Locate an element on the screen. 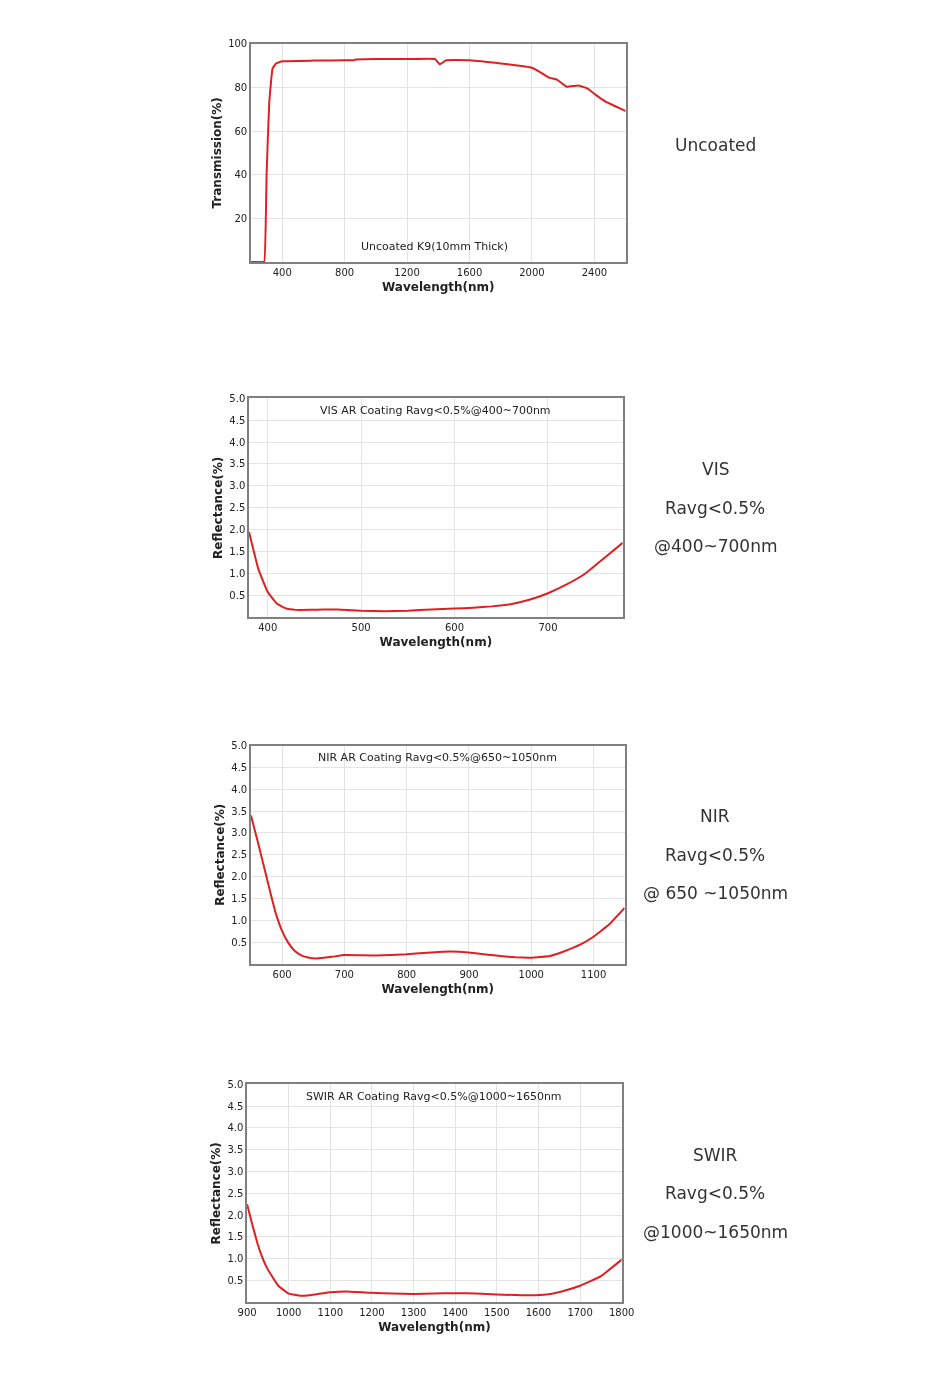  text: @ 650 ~1050nm is located at coordinates (716, 893).